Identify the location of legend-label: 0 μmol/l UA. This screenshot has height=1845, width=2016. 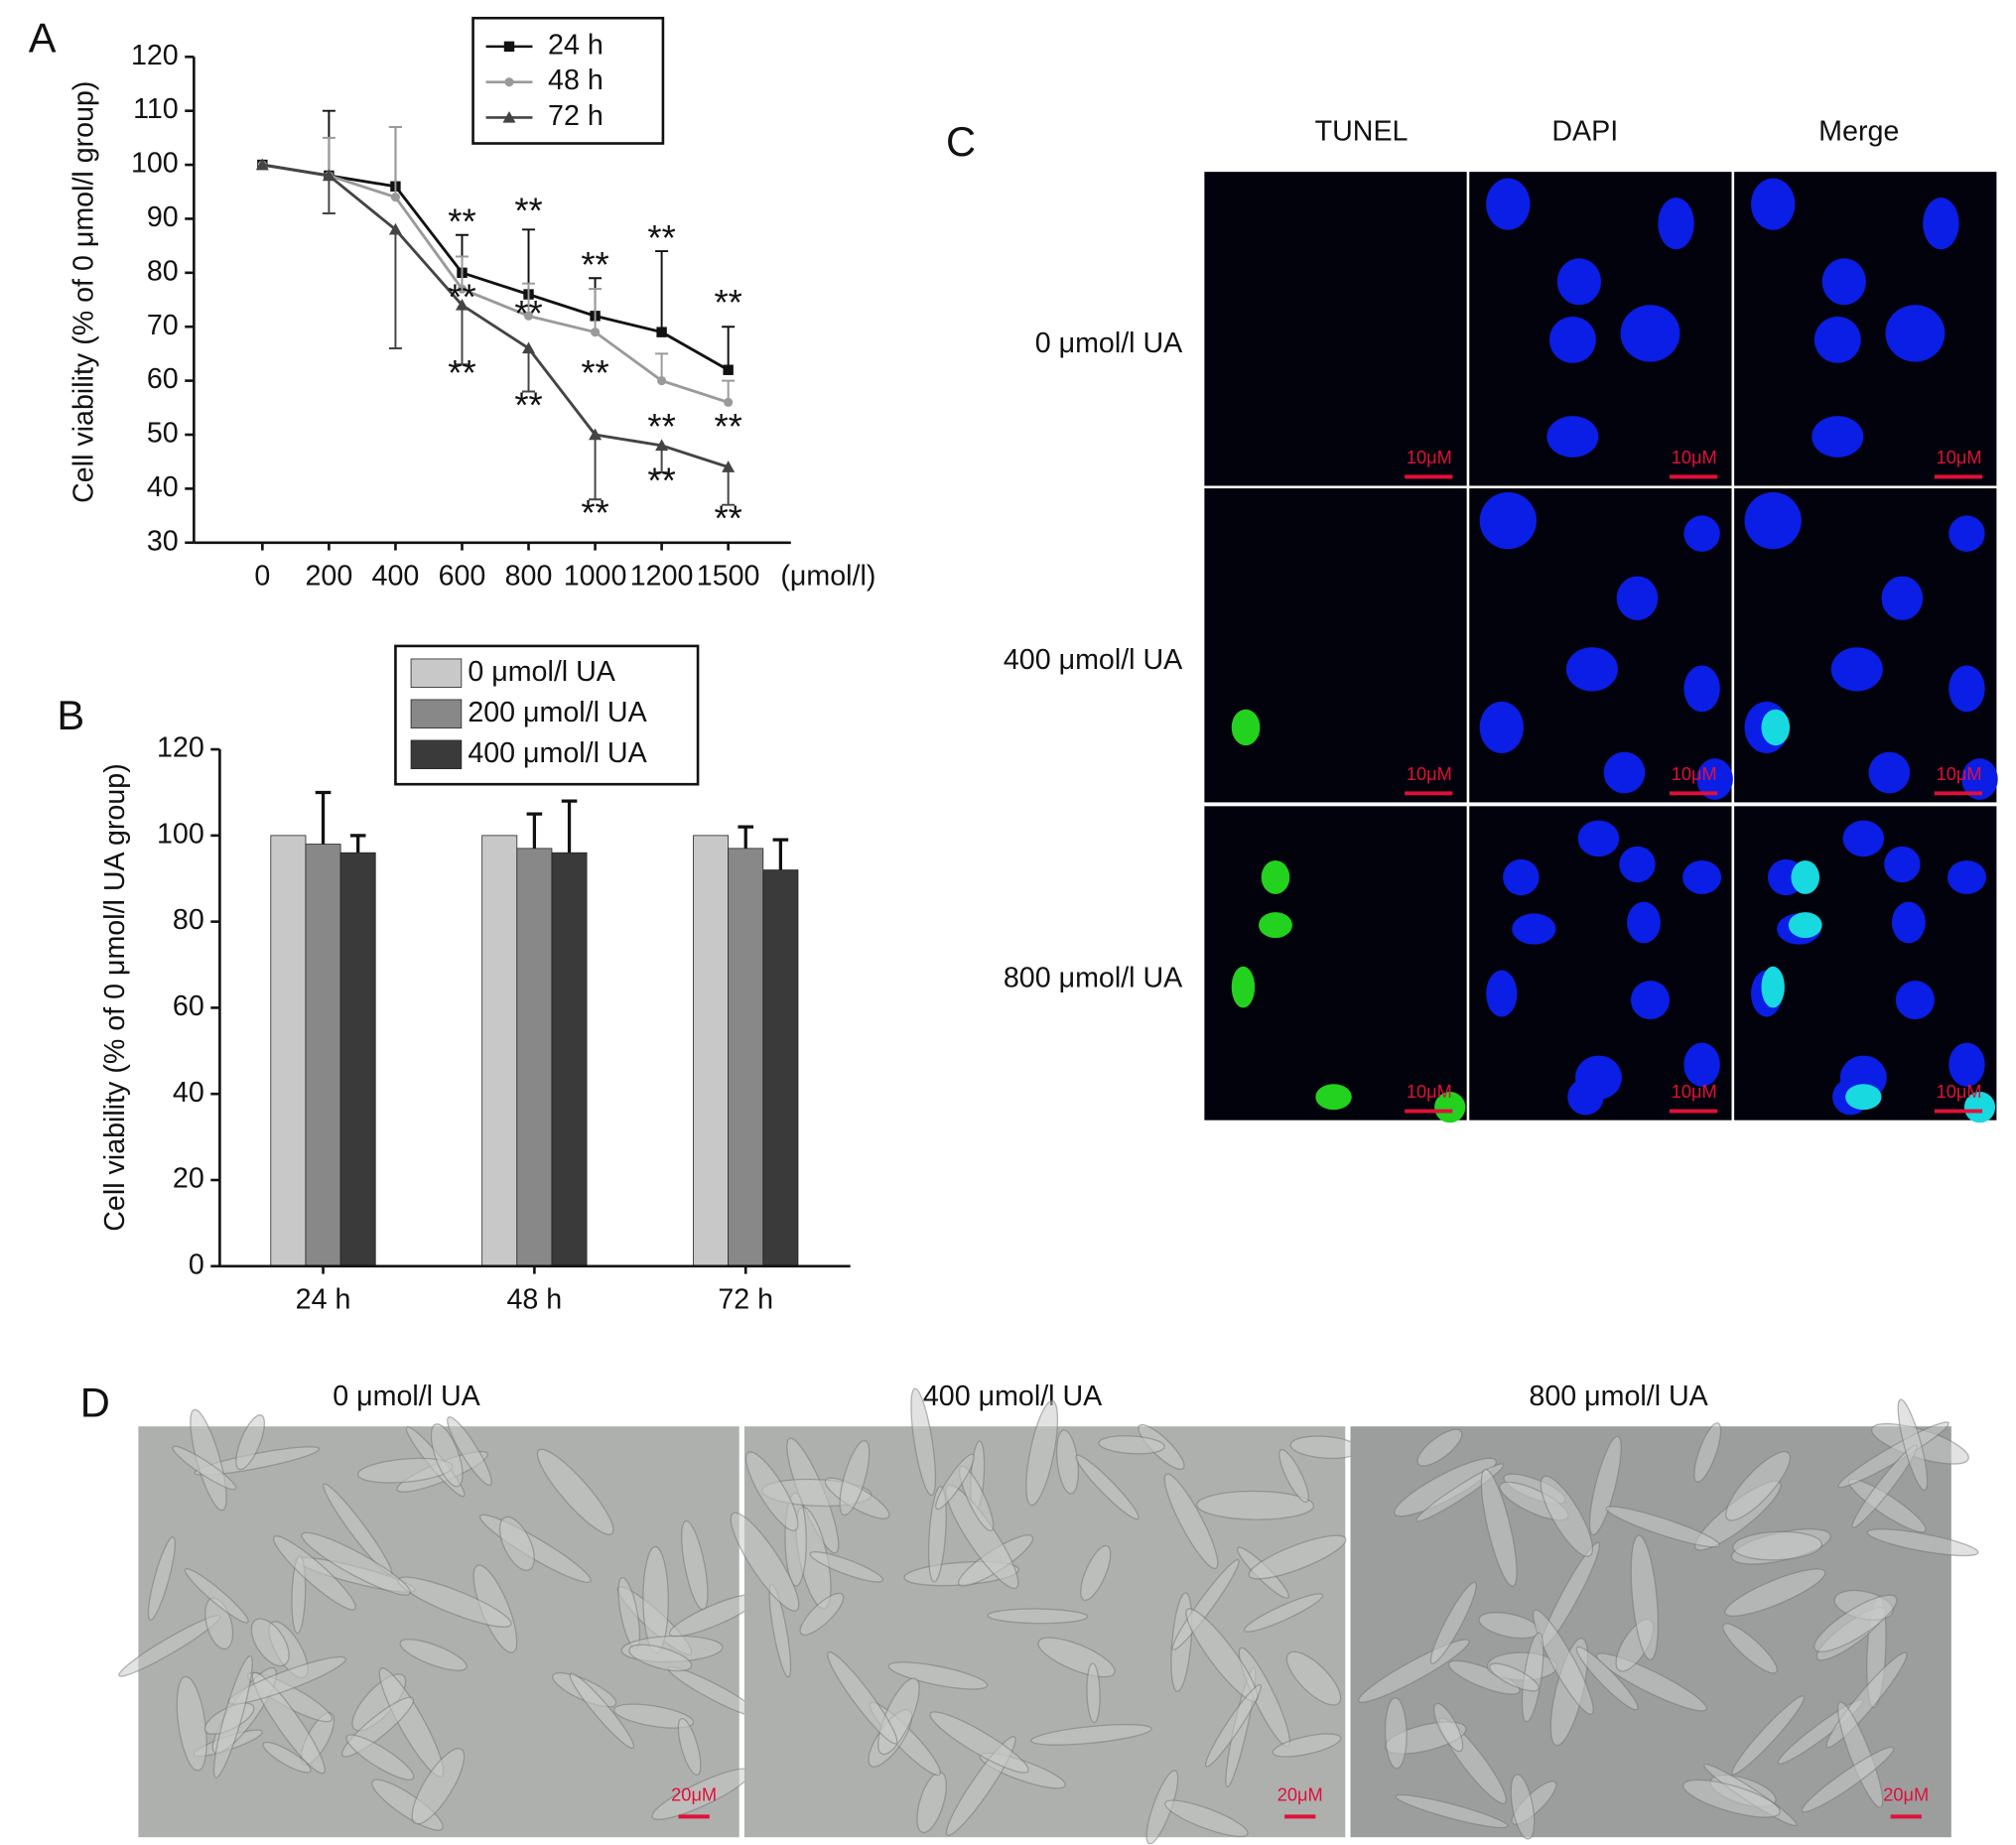
(541, 672).